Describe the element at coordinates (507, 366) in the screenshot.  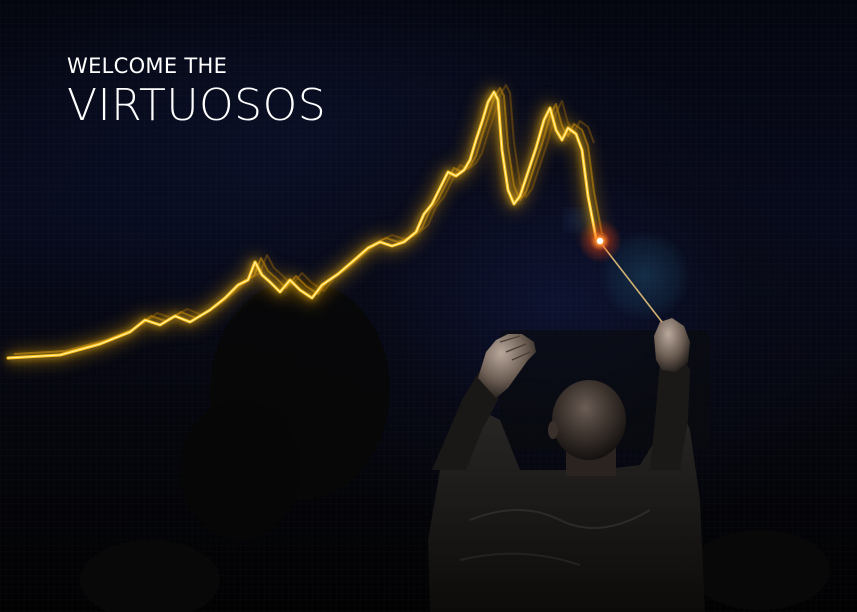
I see `conductor-left-hand` at that location.